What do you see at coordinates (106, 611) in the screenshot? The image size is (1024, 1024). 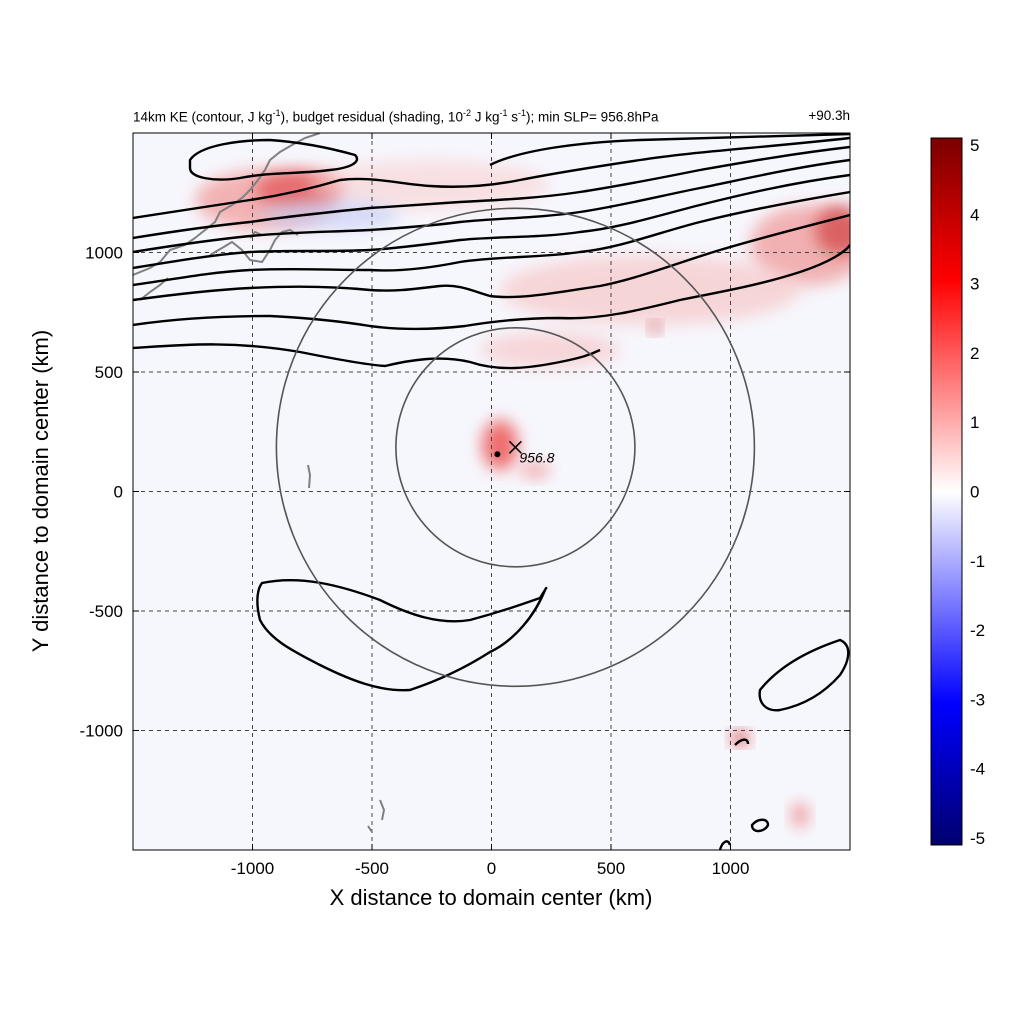 I see `y-tick-label: -500` at bounding box center [106, 611].